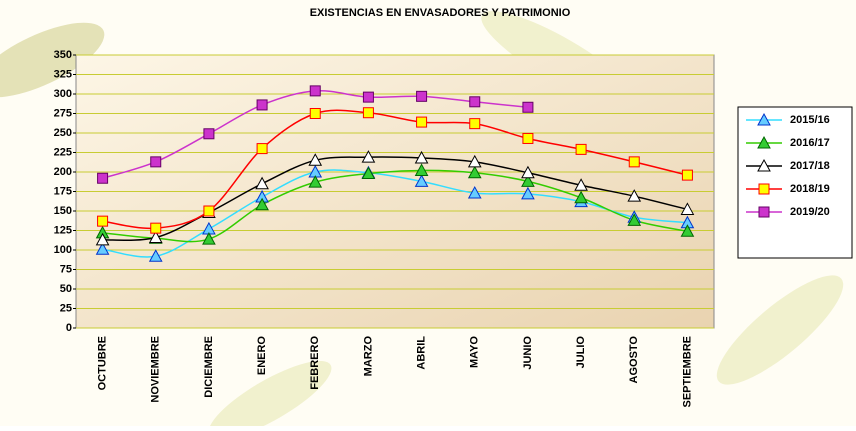 Image resolution: width=856 pixels, height=431 pixels. I want to click on legend-label: 2015/16, so click(810, 120).